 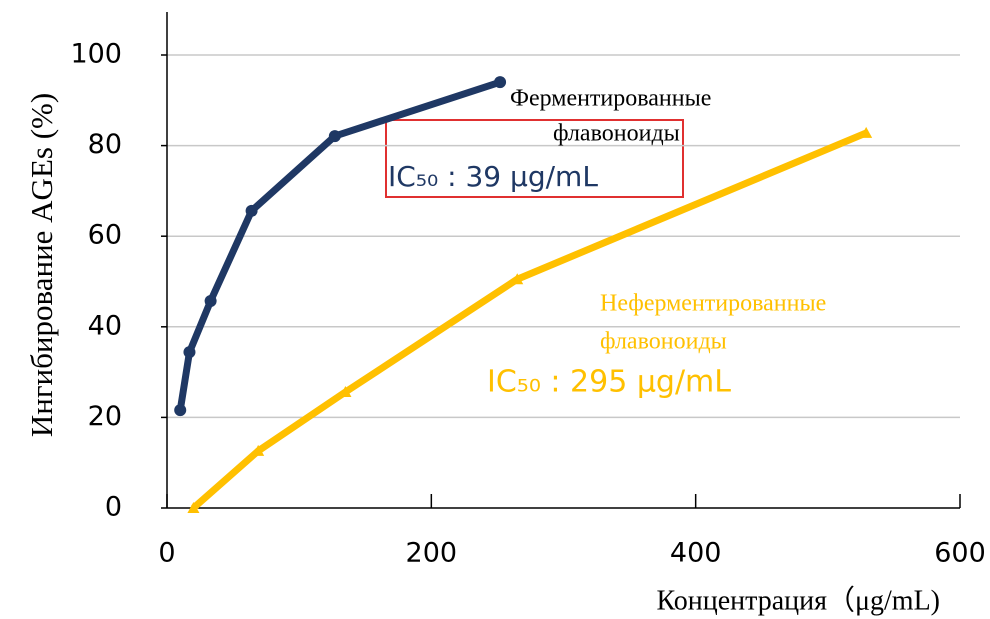 What do you see at coordinates (105, 144) in the screenshot?
I see `y-tick-label: 80` at bounding box center [105, 144].